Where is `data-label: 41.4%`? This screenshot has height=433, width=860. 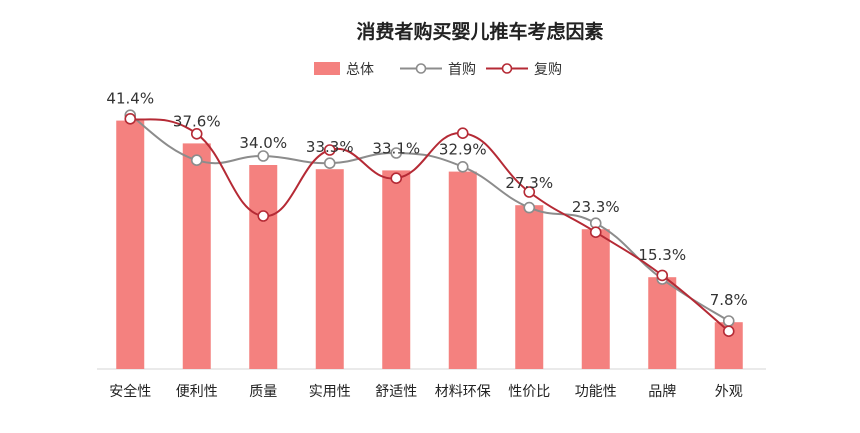
data-label: 41.4% is located at coordinates (130, 99).